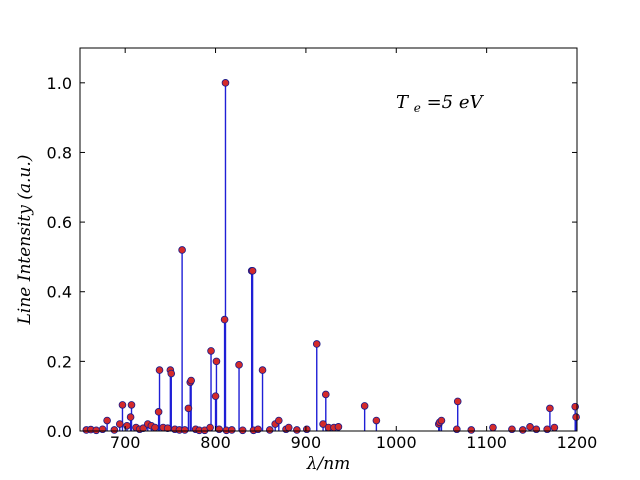  What do you see at coordinates (456, 102) in the screenshot?
I see `annotation-value: =5 eV` at bounding box center [456, 102].